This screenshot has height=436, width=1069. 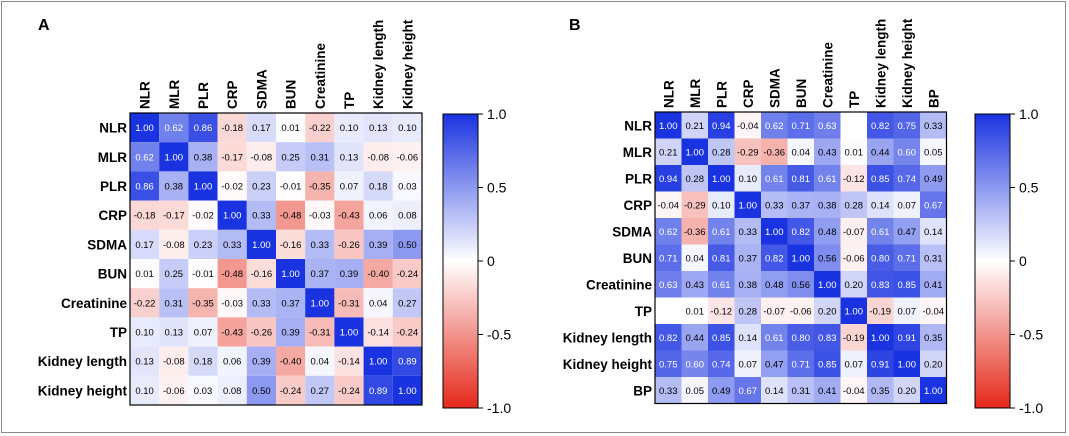 What do you see at coordinates (378, 187) in the screenshot?
I see `cell-value: 0.18` at bounding box center [378, 187].